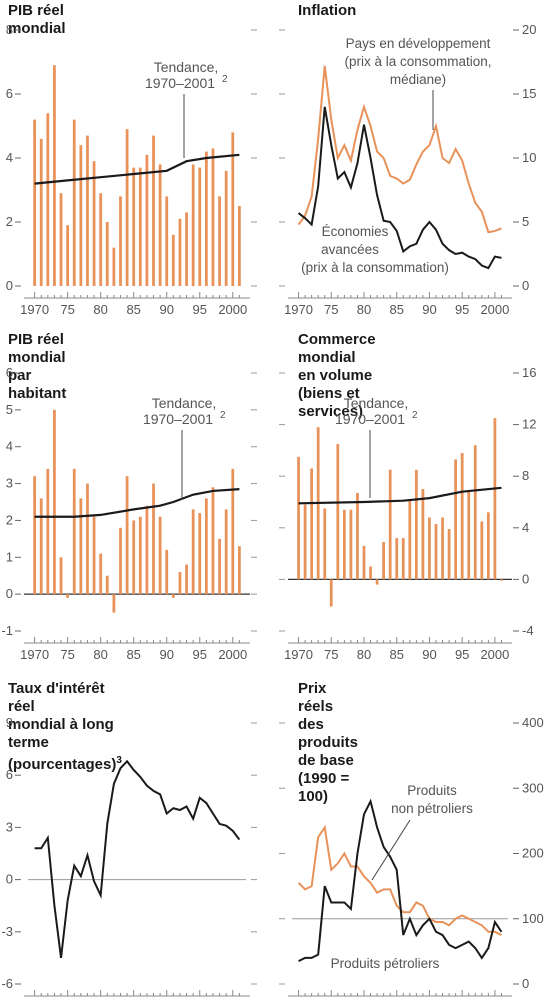 The height and width of the screenshot is (997, 550). What do you see at coordinates (533, 918) in the screenshot?
I see `y-tick-label: 100` at bounding box center [533, 918].